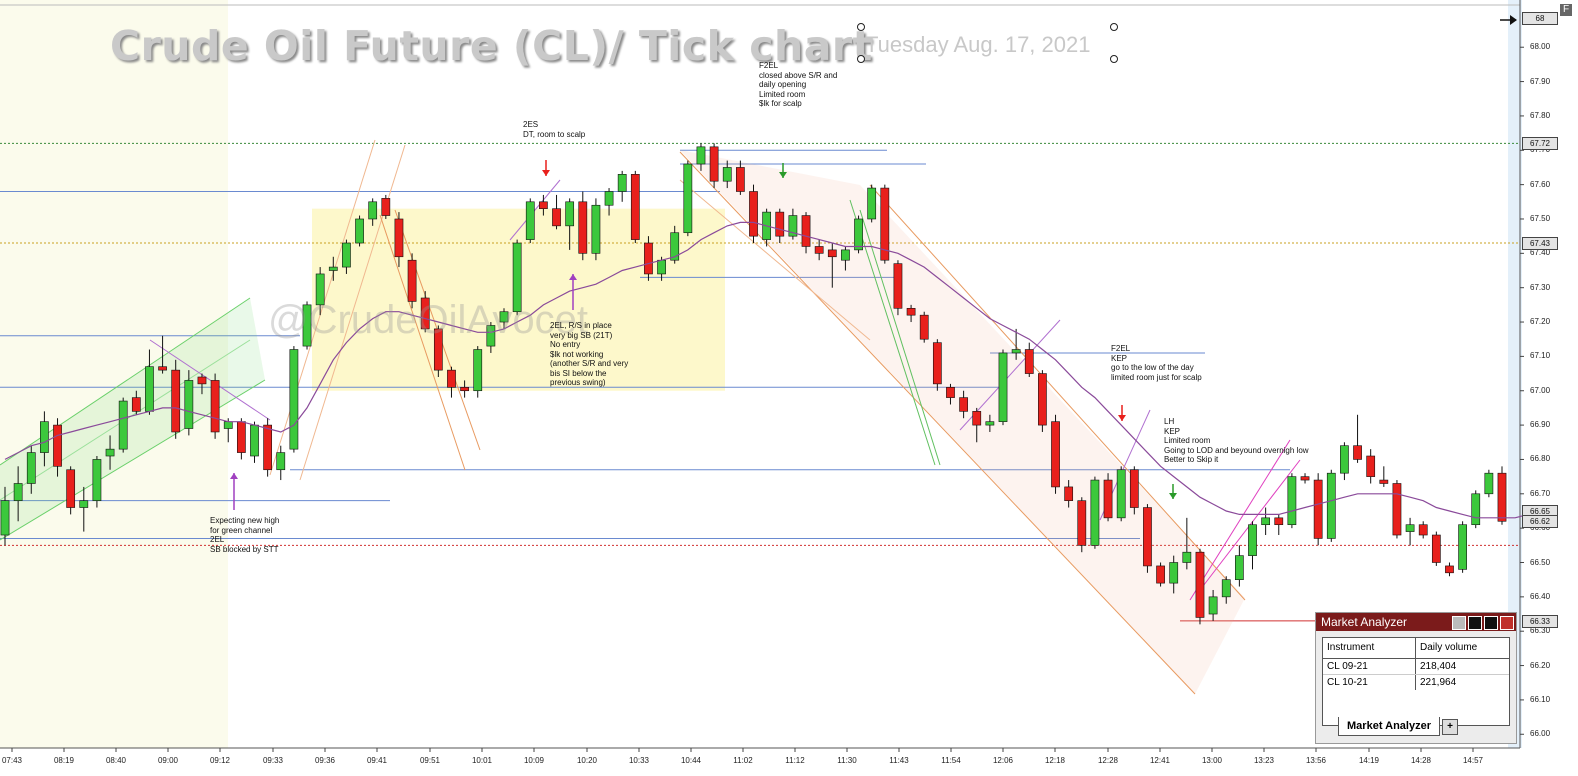 The height and width of the screenshot is (776, 1578). I want to click on y-tick-label: 66.20, so click(1540, 665).